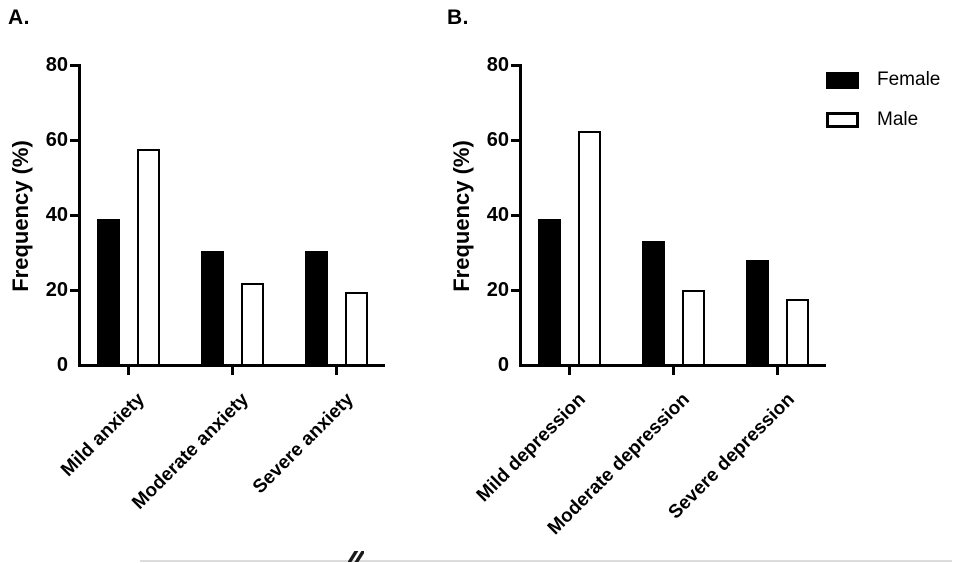 This screenshot has width=963, height=563. Describe the element at coordinates (758, 313) in the screenshot. I see `bar-female-severe-depression` at that location.